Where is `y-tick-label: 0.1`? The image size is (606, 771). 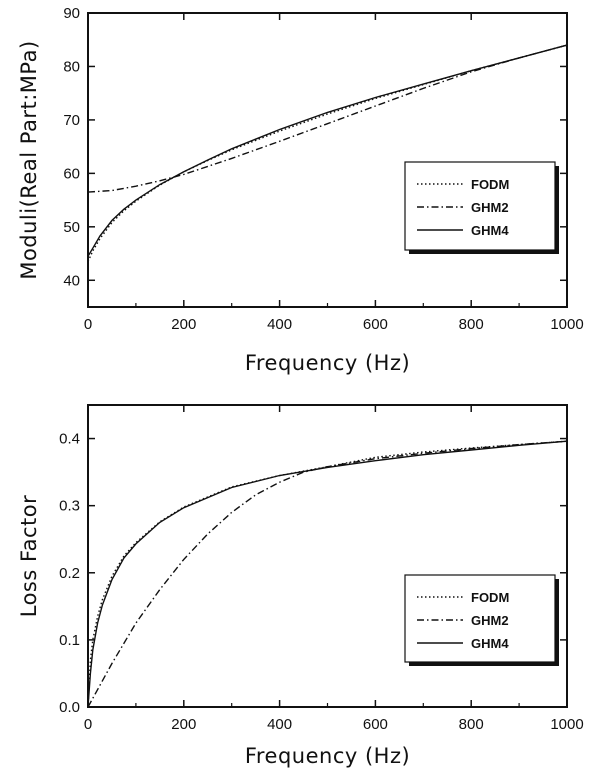 y-tick-label: 0.1 is located at coordinates (69, 640).